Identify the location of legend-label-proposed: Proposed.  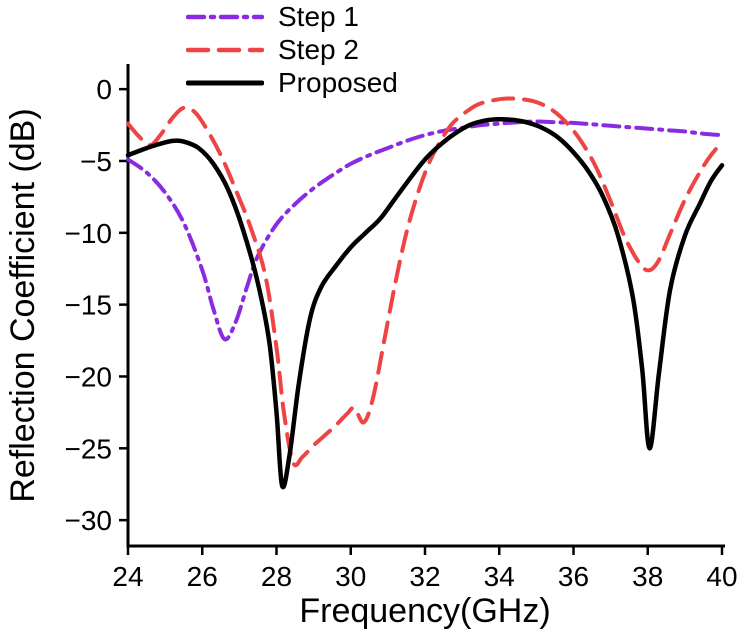
(338, 82).